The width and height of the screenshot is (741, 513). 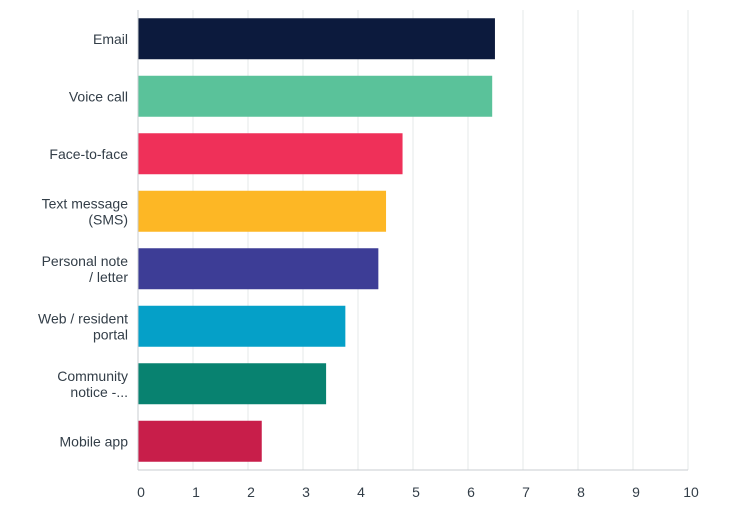 I want to click on category-label: Text message (SMS), so click(x=85, y=211).